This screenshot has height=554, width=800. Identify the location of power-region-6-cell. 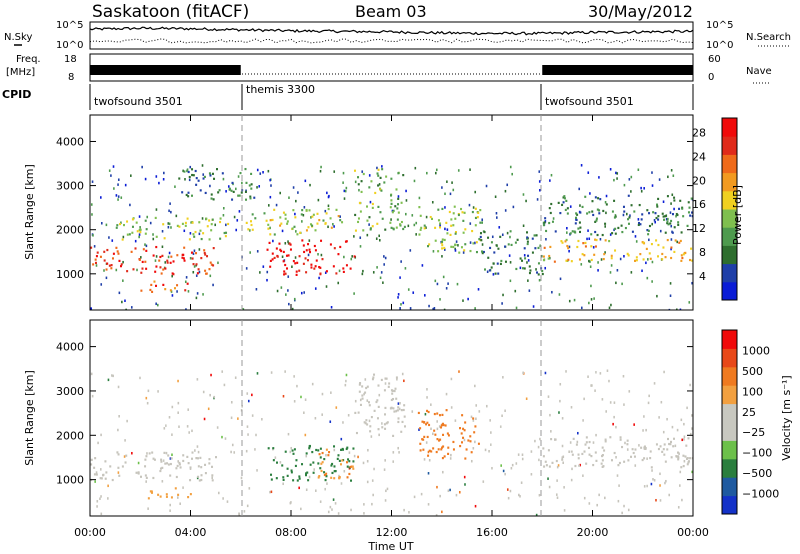
(391, 200).